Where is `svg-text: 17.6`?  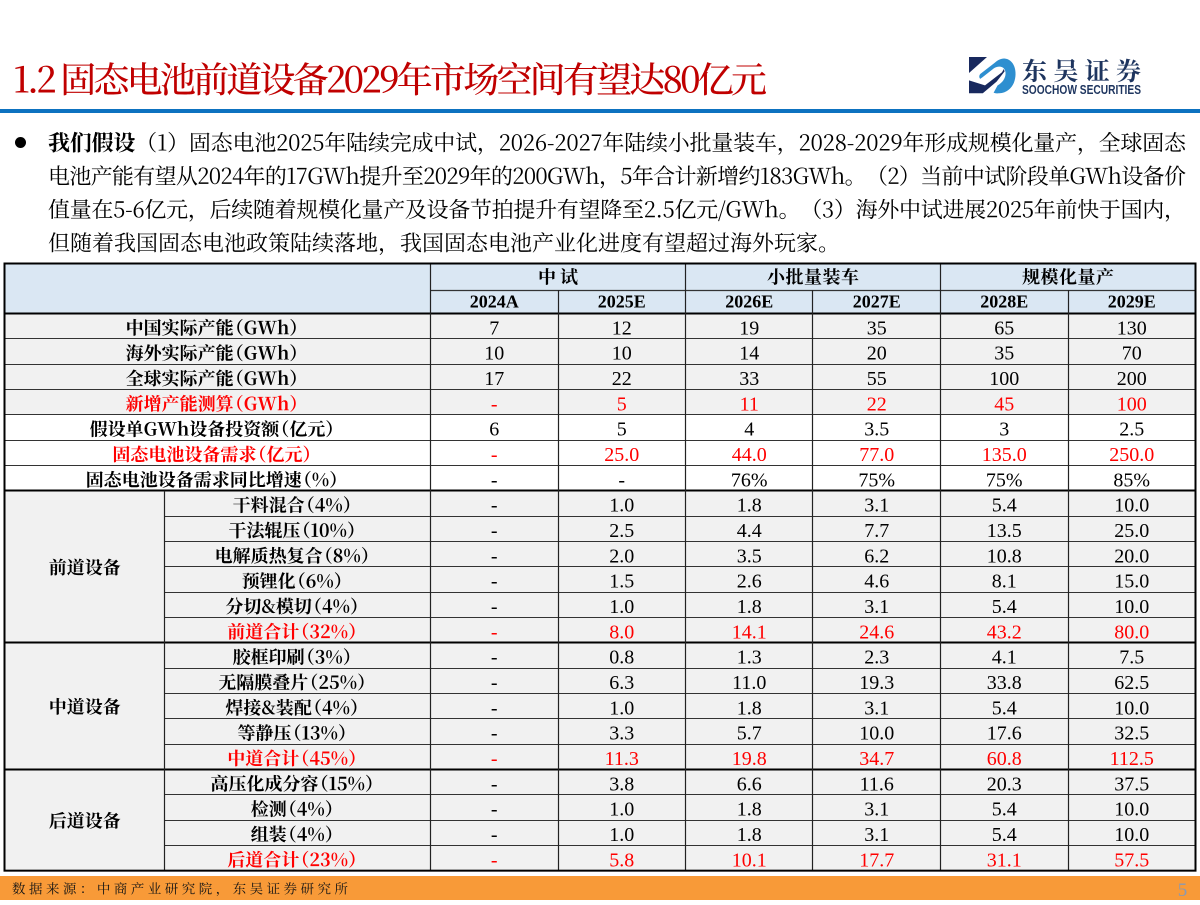
svg-text: 17.6 is located at coordinates (1004, 734).